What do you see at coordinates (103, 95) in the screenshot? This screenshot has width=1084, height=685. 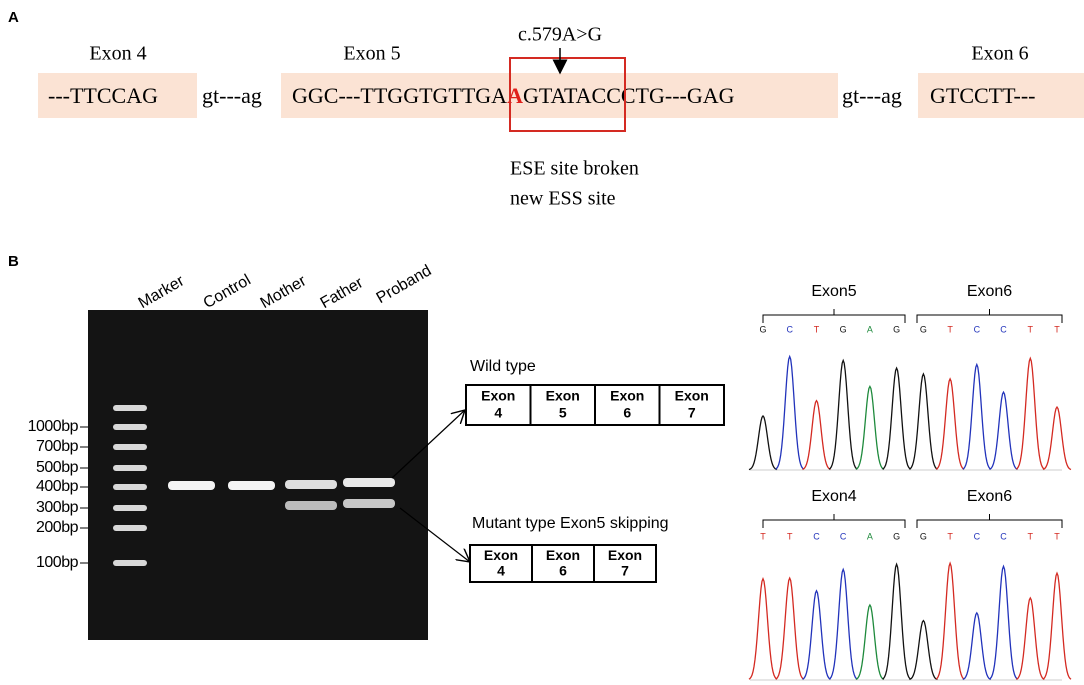 I see `sequence: ---TTCCAG` at bounding box center [103, 95].